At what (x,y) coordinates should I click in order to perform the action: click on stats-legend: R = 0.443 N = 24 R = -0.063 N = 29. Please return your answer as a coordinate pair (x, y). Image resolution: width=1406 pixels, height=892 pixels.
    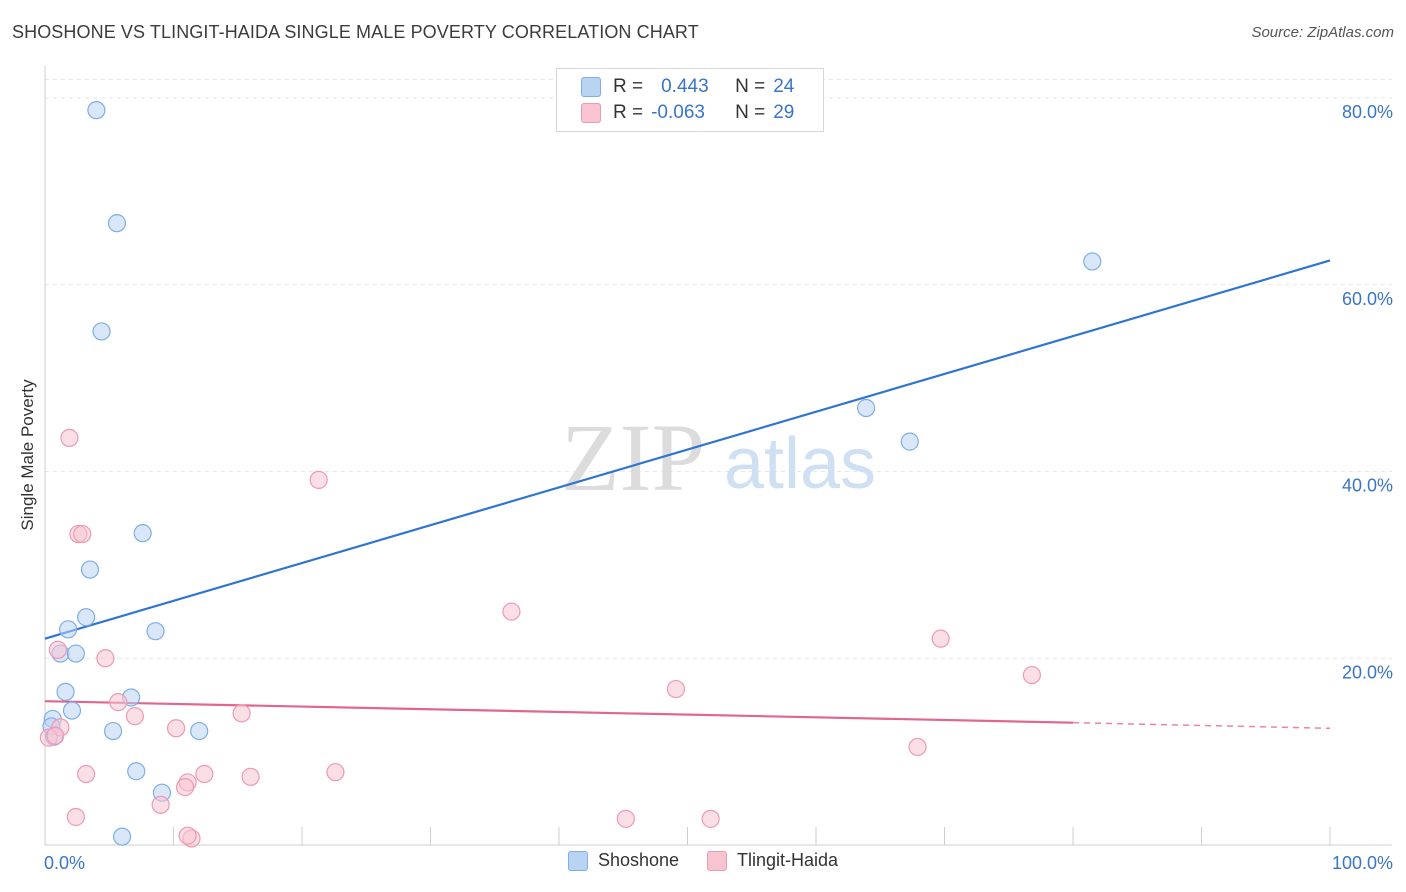
    Looking at the image, I should click on (690, 100).